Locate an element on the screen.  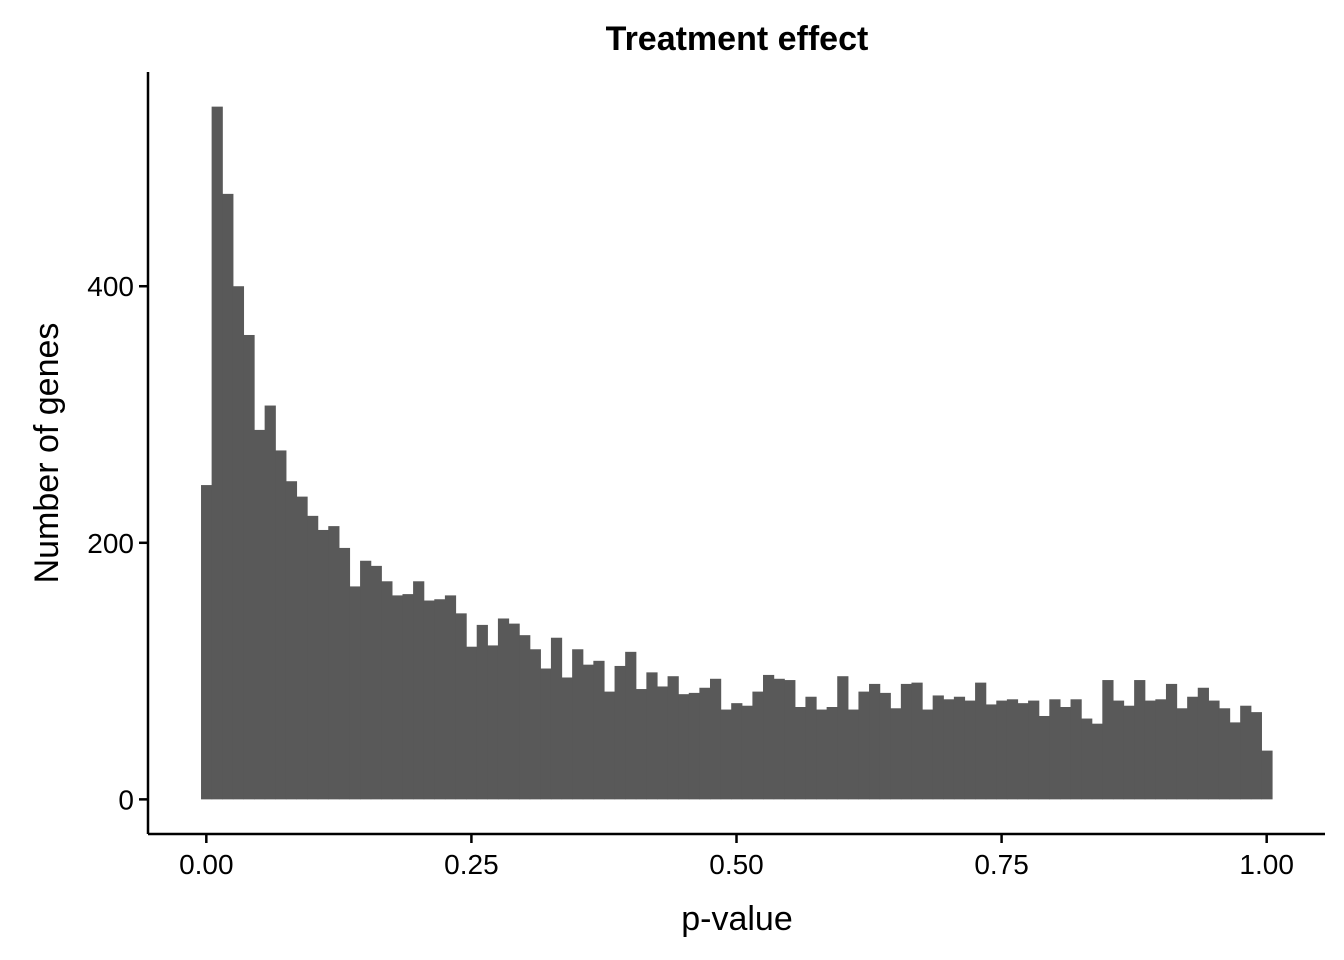
y-axis-label: Number of genes is located at coordinates (47, 453).